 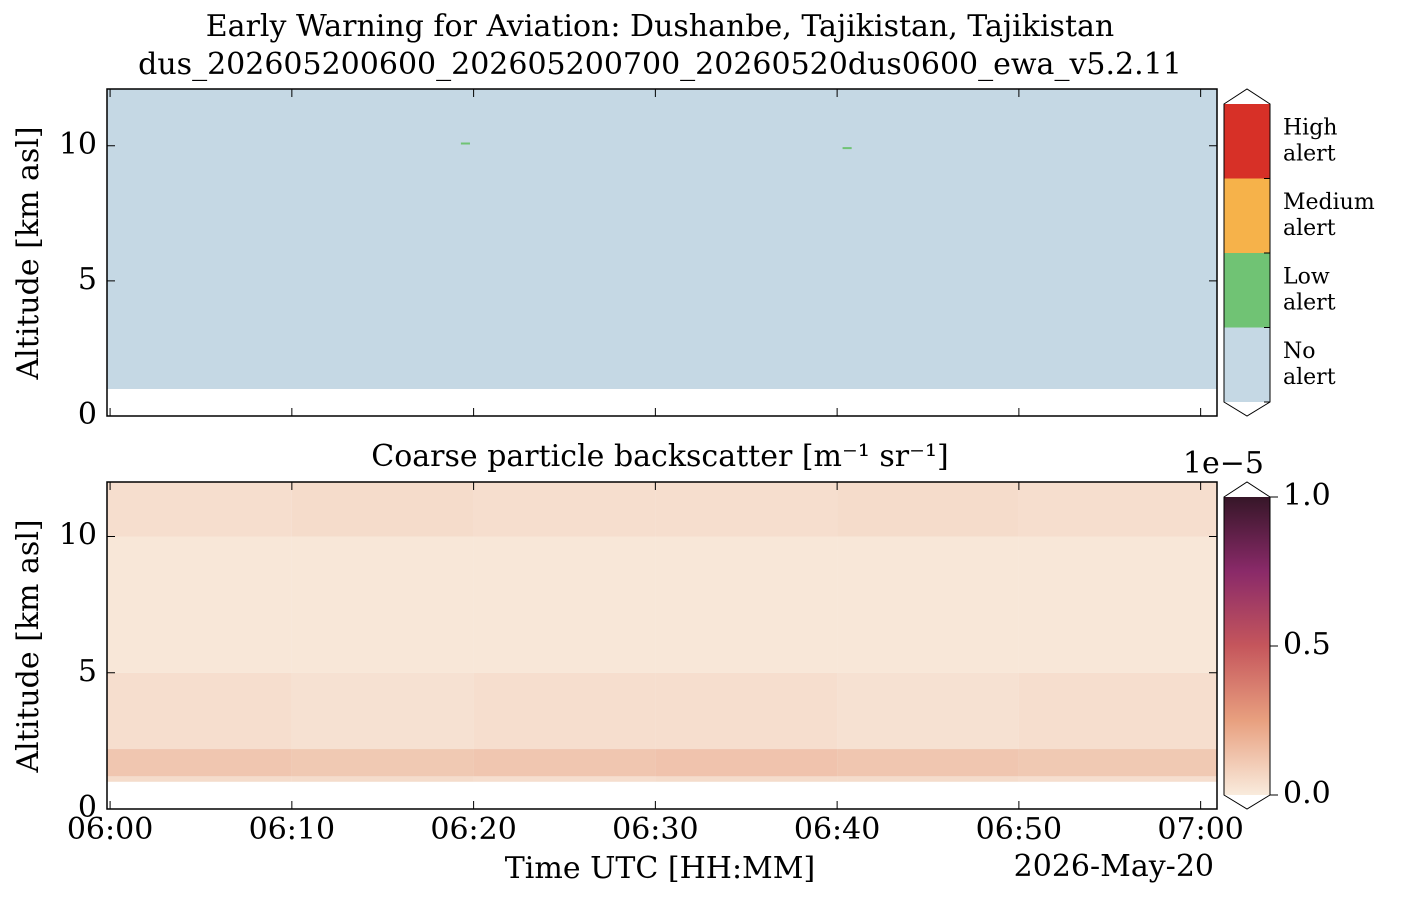 What do you see at coordinates (660, 868) in the screenshot?
I see `x-axis-label: Time UTC [HH:MM]` at bounding box center [660, 868].